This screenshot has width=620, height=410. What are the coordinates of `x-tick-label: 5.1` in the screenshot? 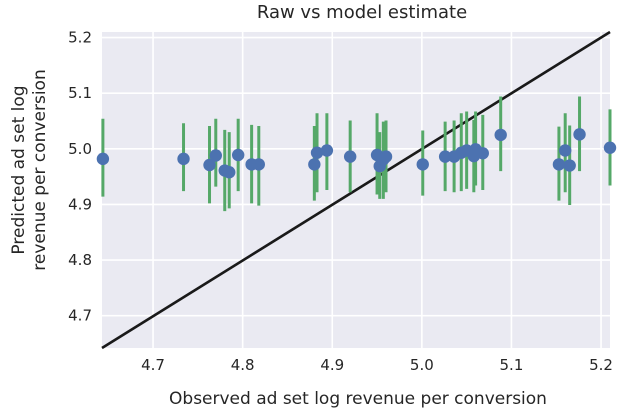 It's located at (512, 365).